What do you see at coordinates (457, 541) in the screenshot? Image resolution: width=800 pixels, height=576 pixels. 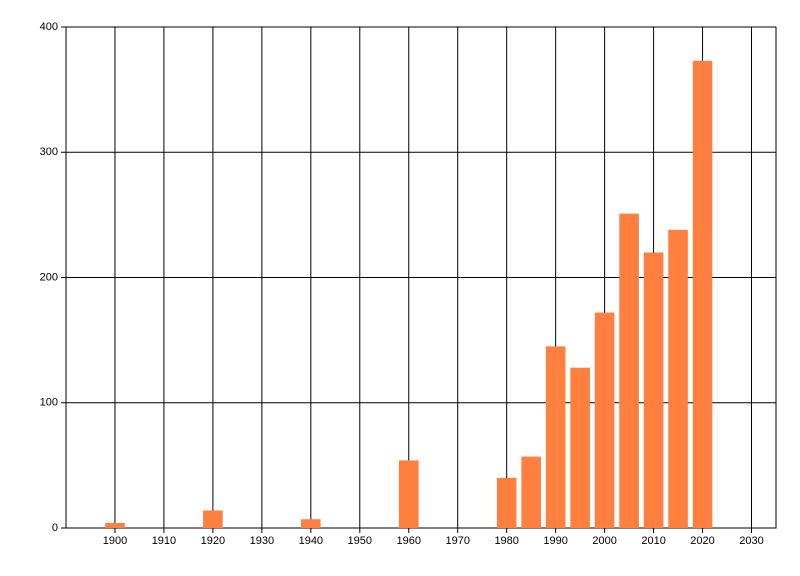 I see `x-tick-label: 1970` at bounding box center [457, 541].